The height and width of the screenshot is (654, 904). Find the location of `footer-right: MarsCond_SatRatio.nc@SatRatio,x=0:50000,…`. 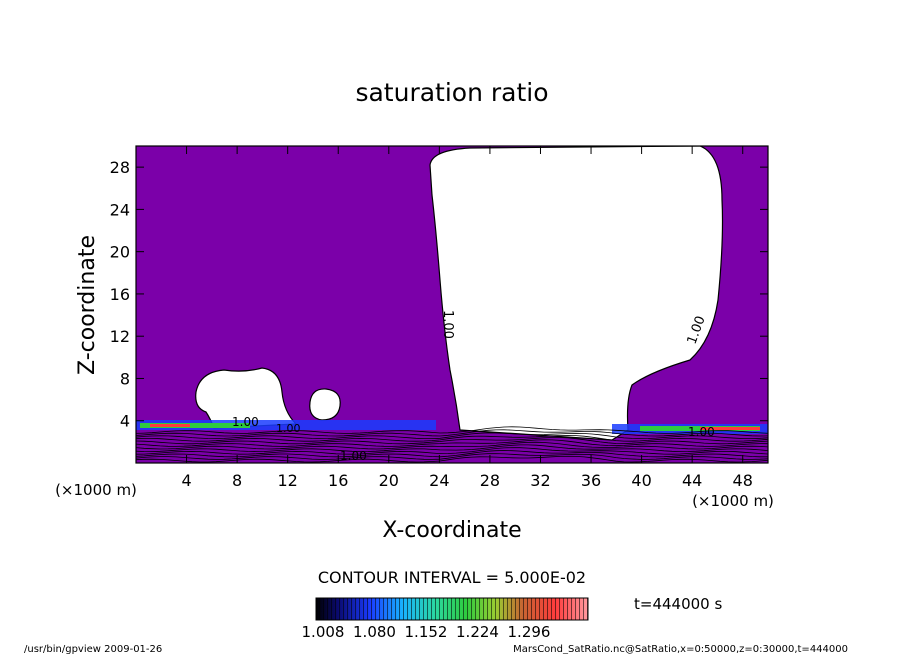

footer-right: MarsCond_SatRatio.nc@SatRatio,x=0:50000,… is located at coordinates (680, 649).